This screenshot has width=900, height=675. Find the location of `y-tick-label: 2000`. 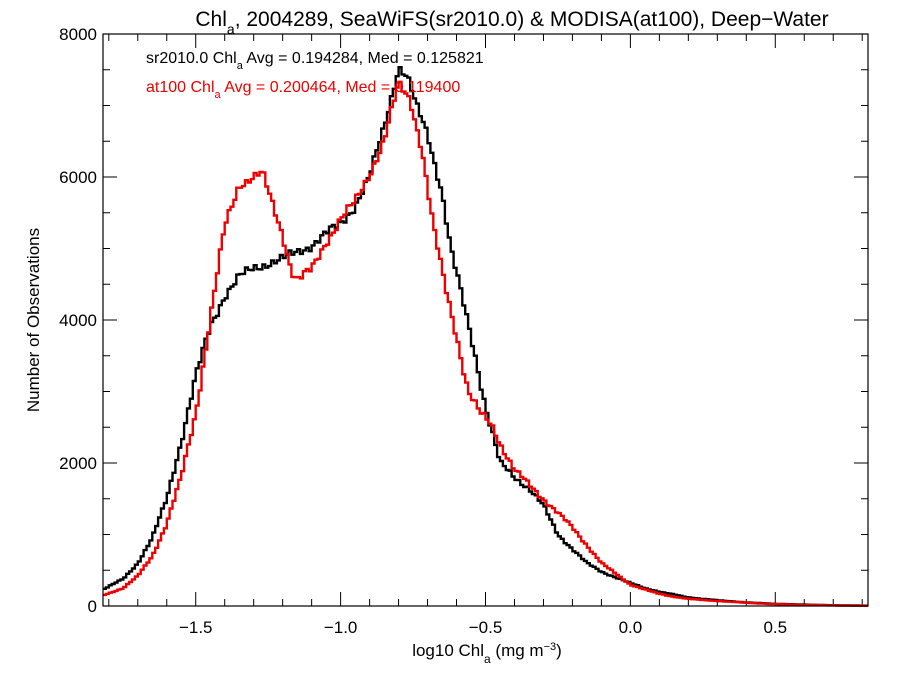

y-tick-label: 2000 is located at coordinates (78, 463).